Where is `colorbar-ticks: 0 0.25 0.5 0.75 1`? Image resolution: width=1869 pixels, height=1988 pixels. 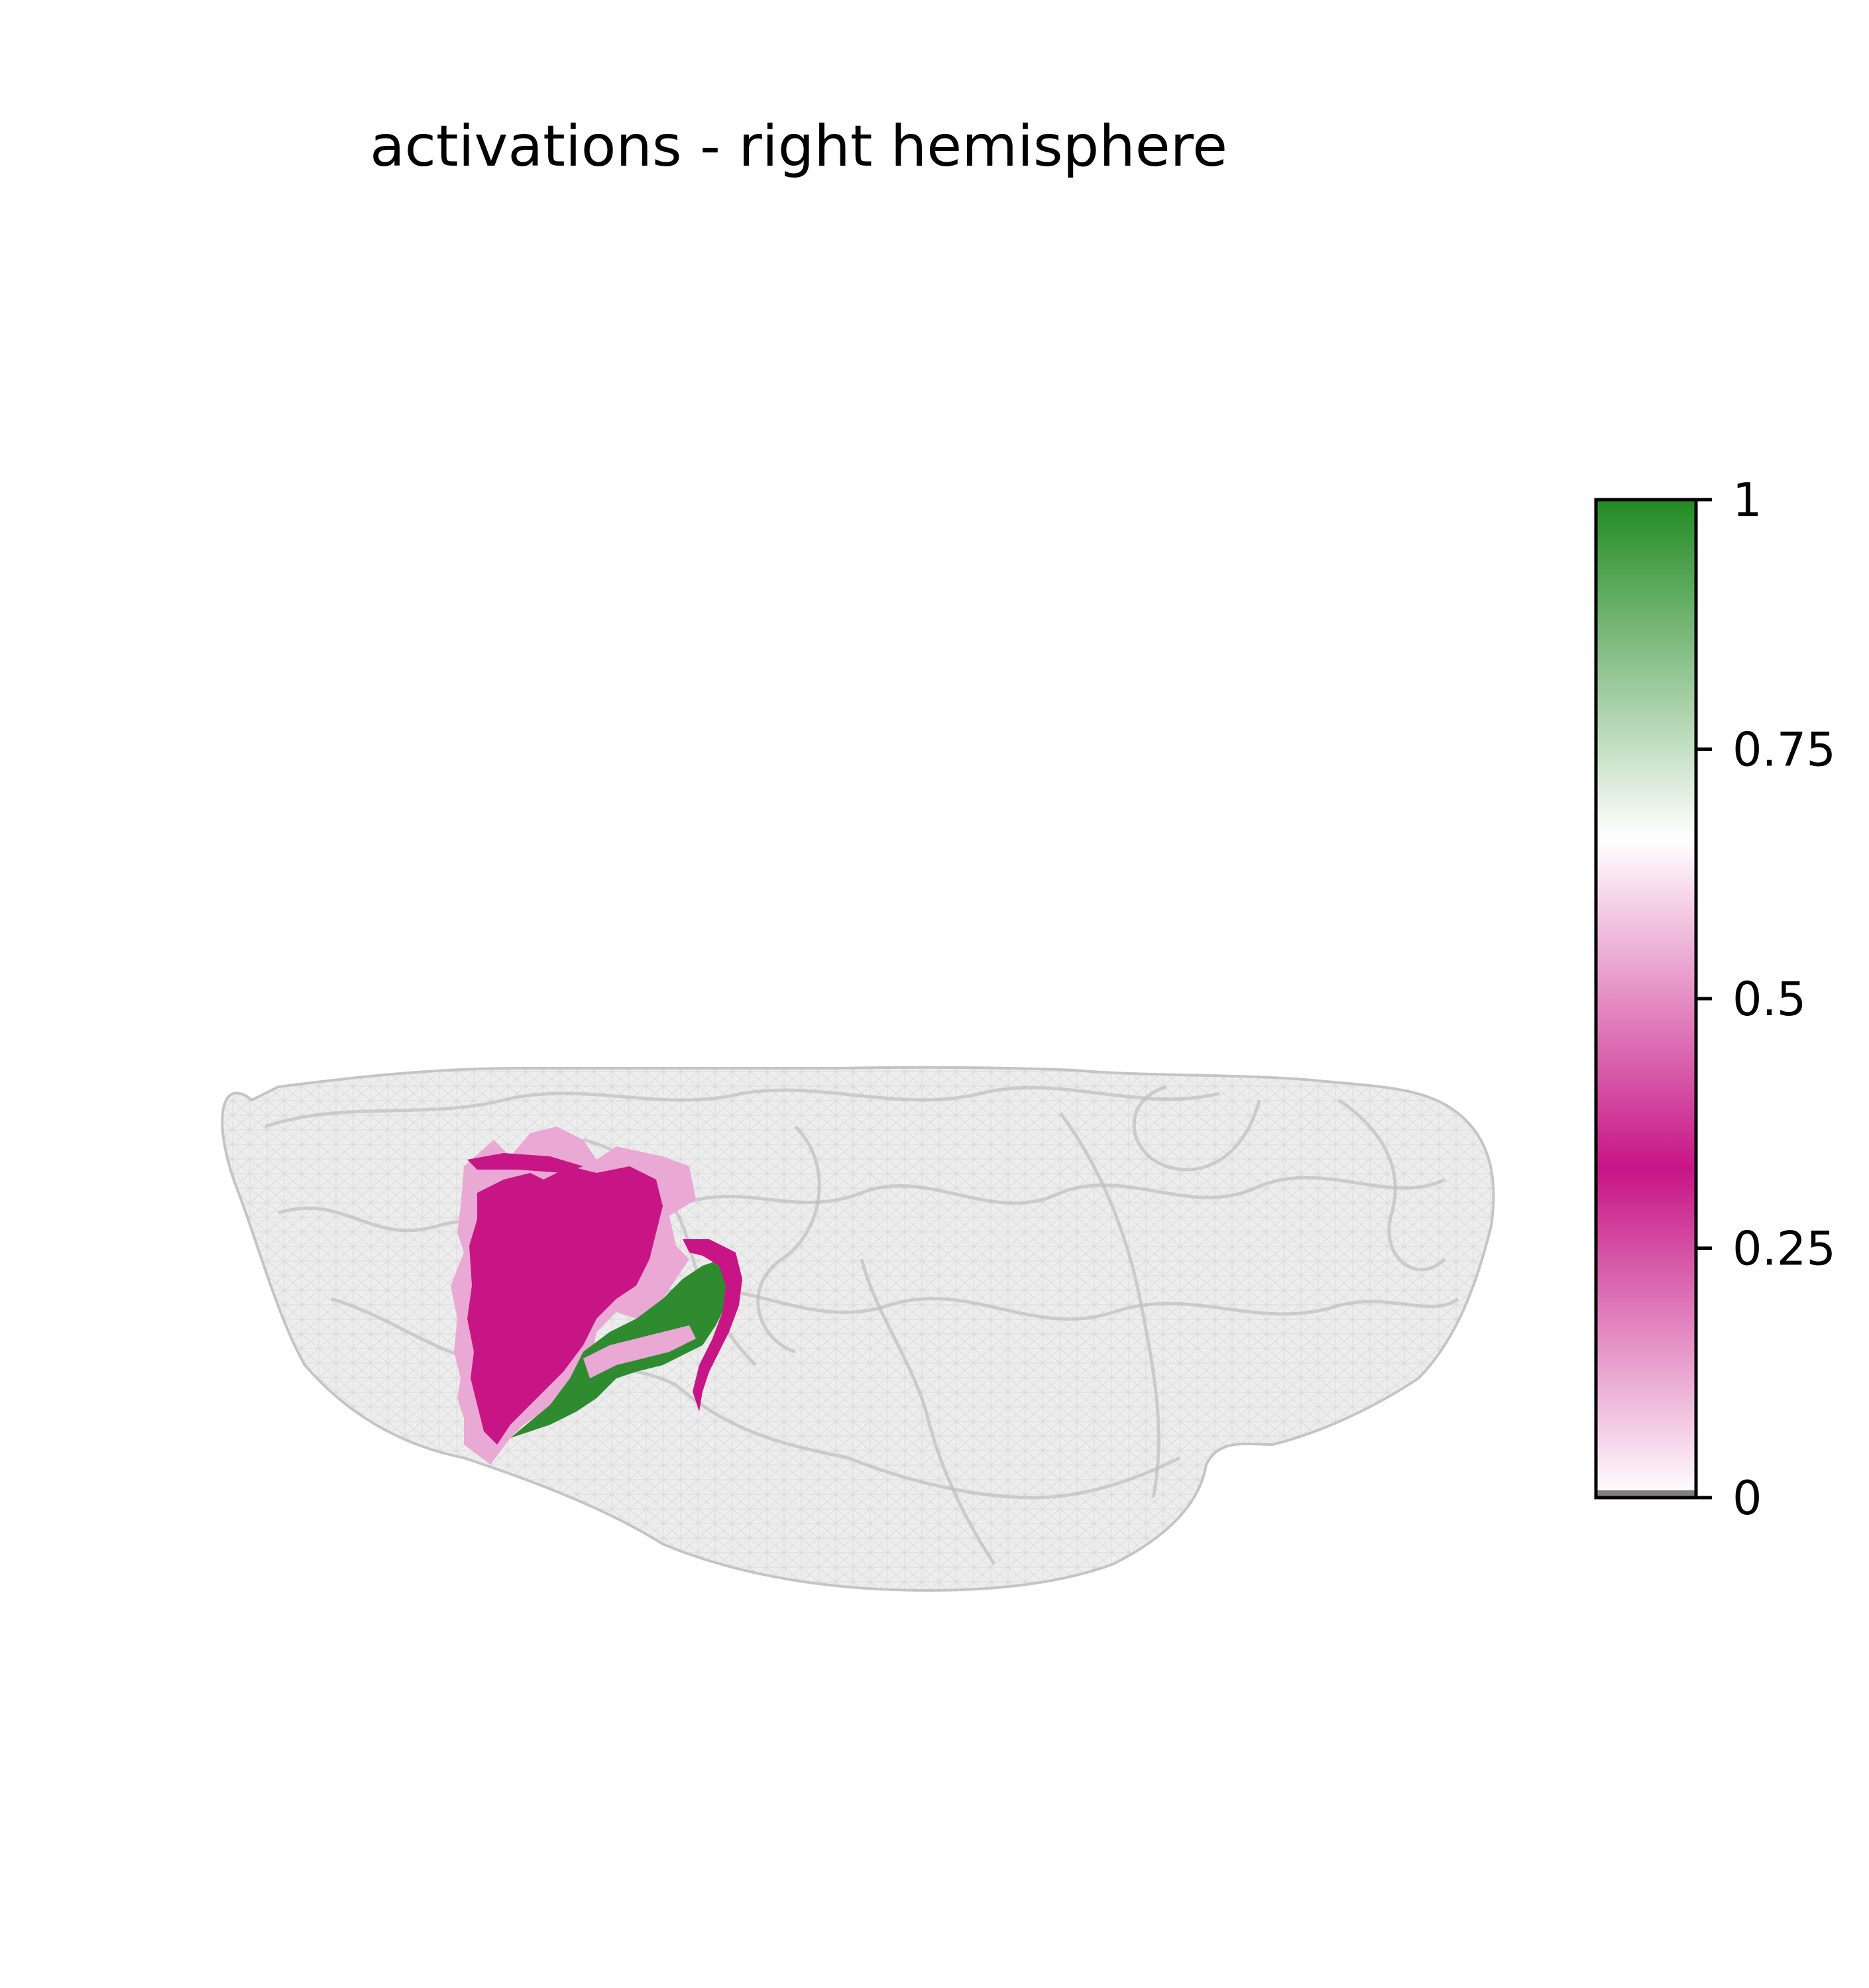 colorbar-ticks: 0 0.25 0.5 0.75 1 is located at coordinates (1766, 999).